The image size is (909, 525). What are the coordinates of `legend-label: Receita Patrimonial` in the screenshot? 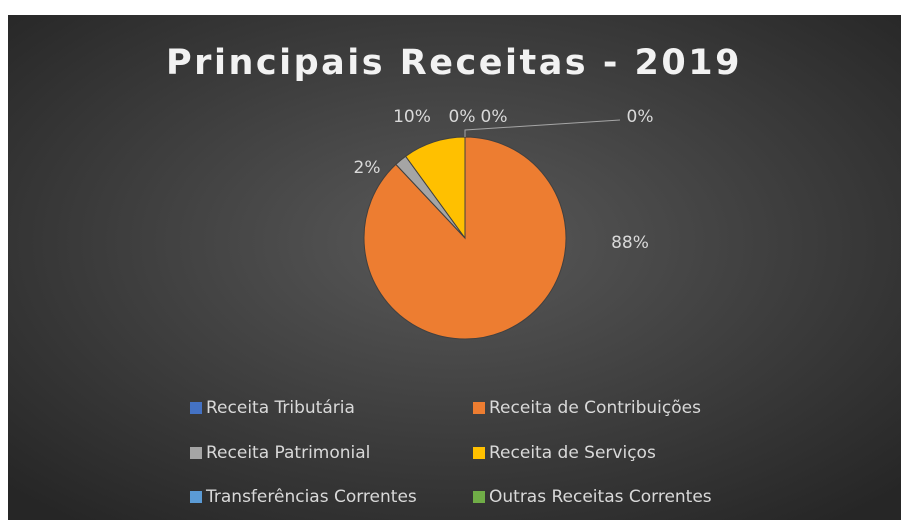 It's located at (288, 453).